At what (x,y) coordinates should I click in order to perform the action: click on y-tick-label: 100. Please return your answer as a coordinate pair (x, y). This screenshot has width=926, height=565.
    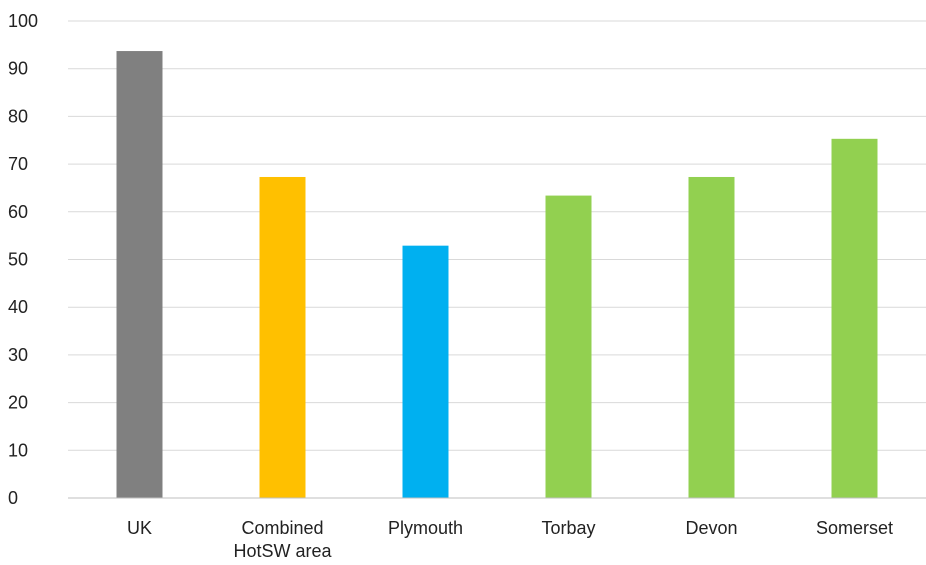
    Looking at the image, I should click on (23, 21).